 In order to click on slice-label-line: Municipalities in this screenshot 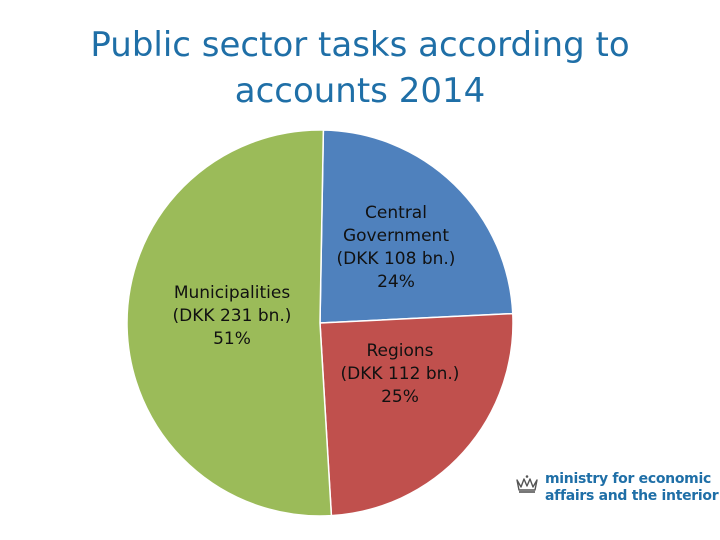, I will do `click(232, 293)`.